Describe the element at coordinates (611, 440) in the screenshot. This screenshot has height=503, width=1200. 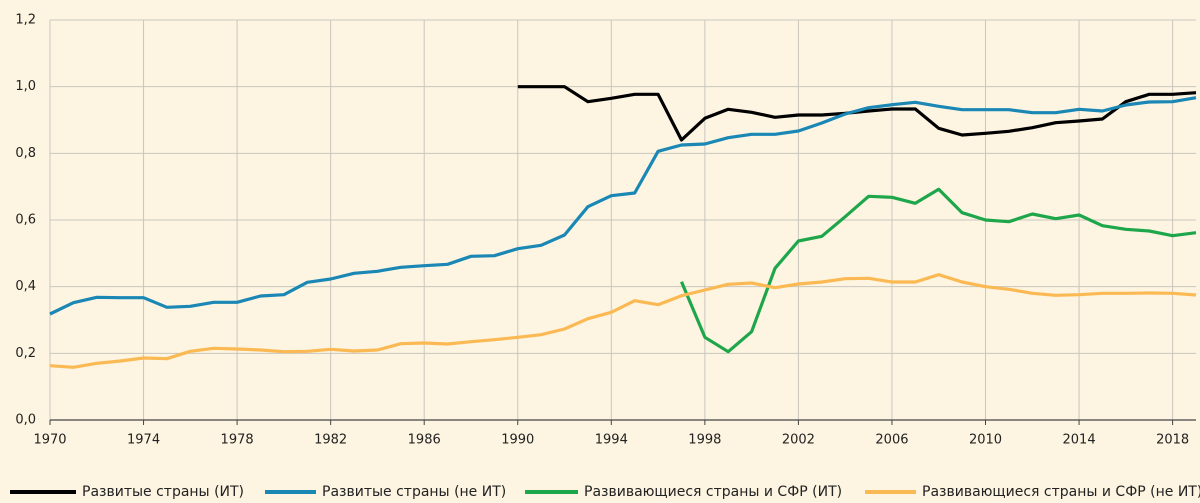
I see `x-tick-label: 1994` at that location.